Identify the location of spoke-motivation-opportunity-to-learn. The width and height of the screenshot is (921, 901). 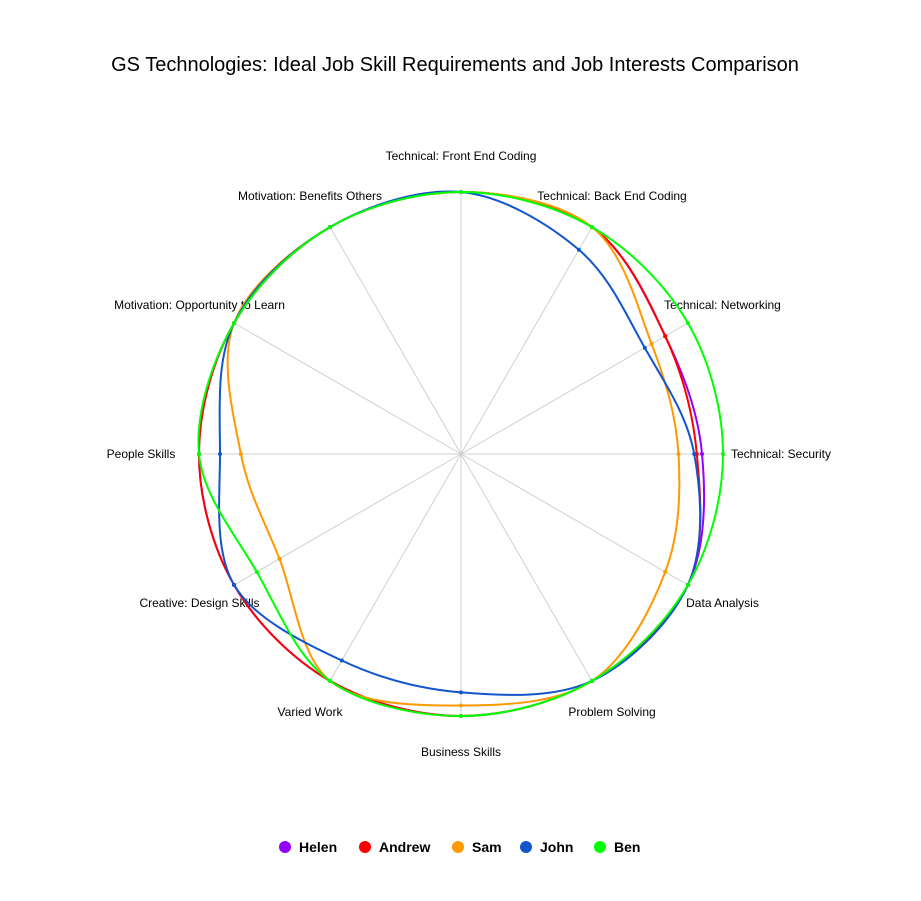
(347, 388).